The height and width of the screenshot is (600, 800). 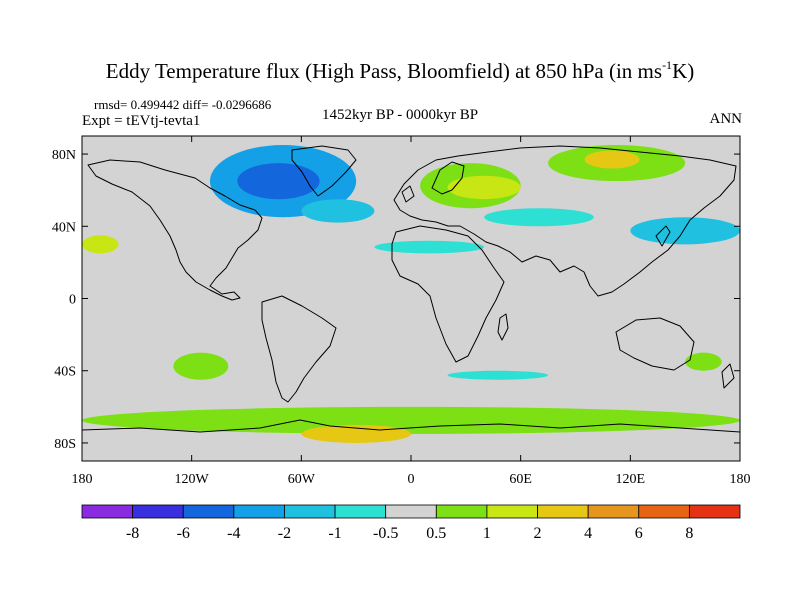 What do you see at coordinates (588, 533) in the screenshot?
I see `colorbar-label: 4` at bounding box center [588, 533].